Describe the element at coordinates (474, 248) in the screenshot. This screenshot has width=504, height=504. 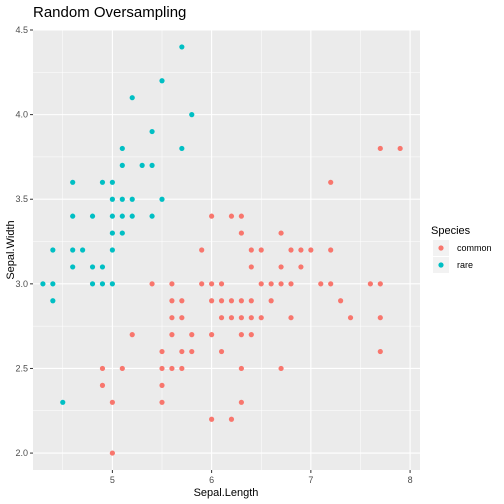
I see `legend-label: common` at that location.